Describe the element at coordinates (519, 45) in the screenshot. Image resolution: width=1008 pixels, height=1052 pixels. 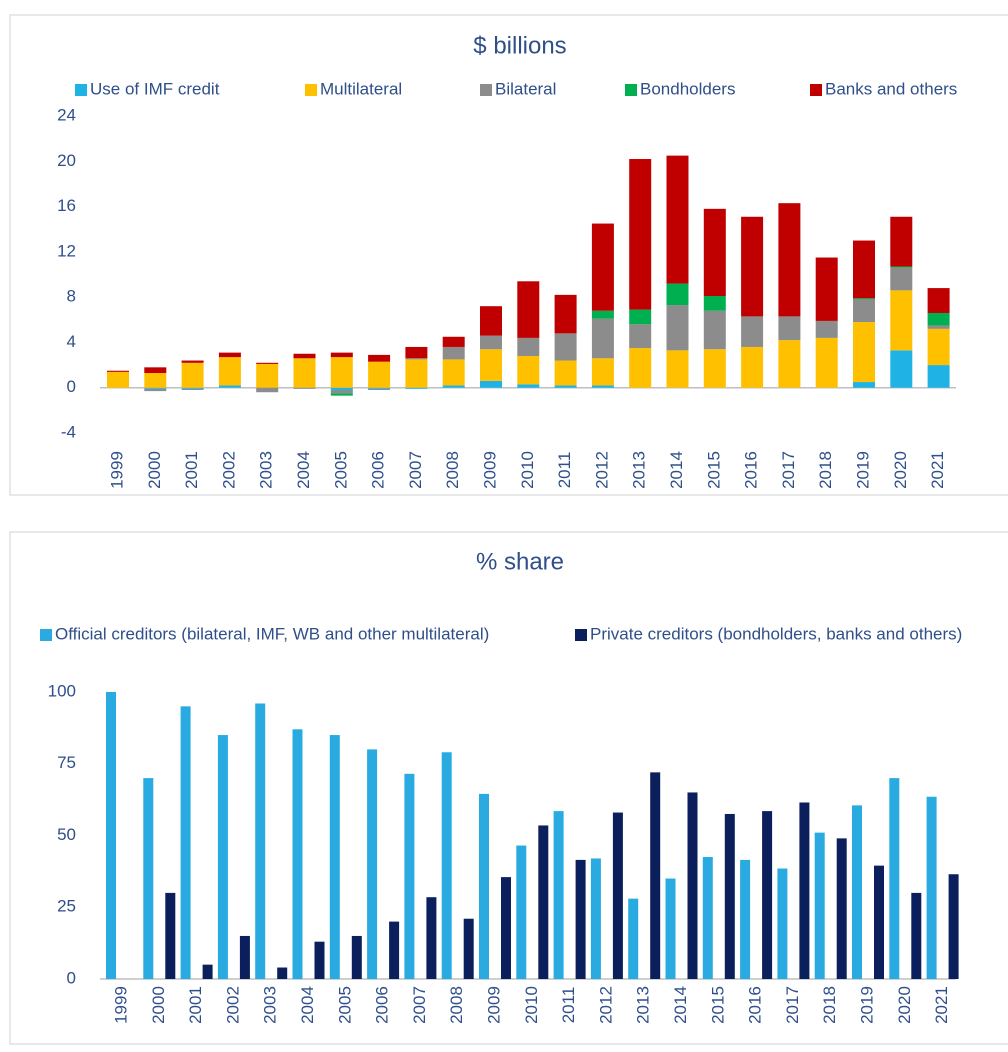
I see `chart-title: $ billions` at that location.